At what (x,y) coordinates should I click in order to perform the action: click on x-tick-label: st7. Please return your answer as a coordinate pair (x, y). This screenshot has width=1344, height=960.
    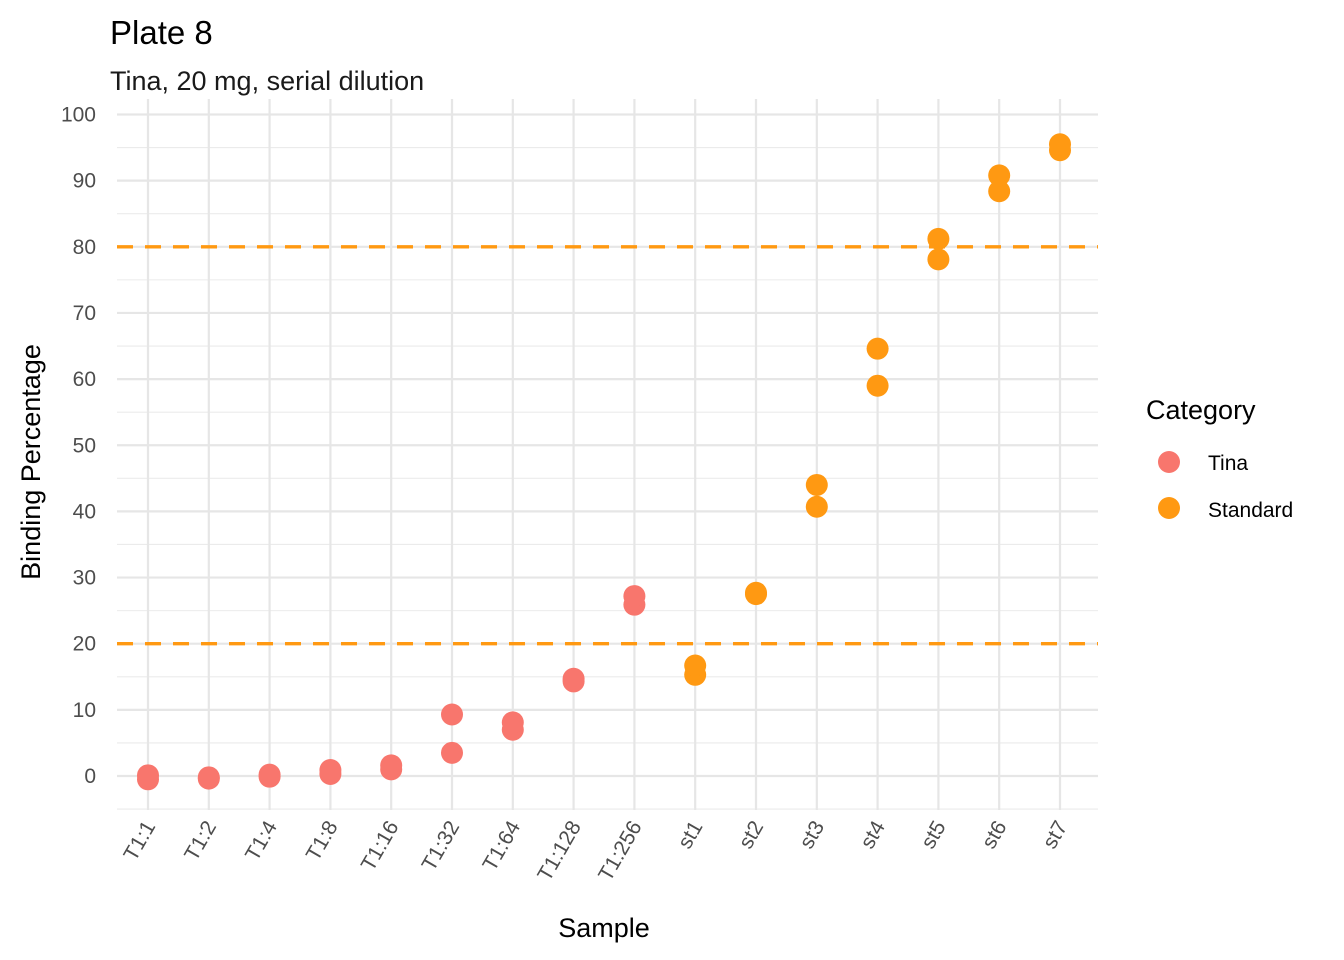
    Looking at the image, I should click on (1055, 835).